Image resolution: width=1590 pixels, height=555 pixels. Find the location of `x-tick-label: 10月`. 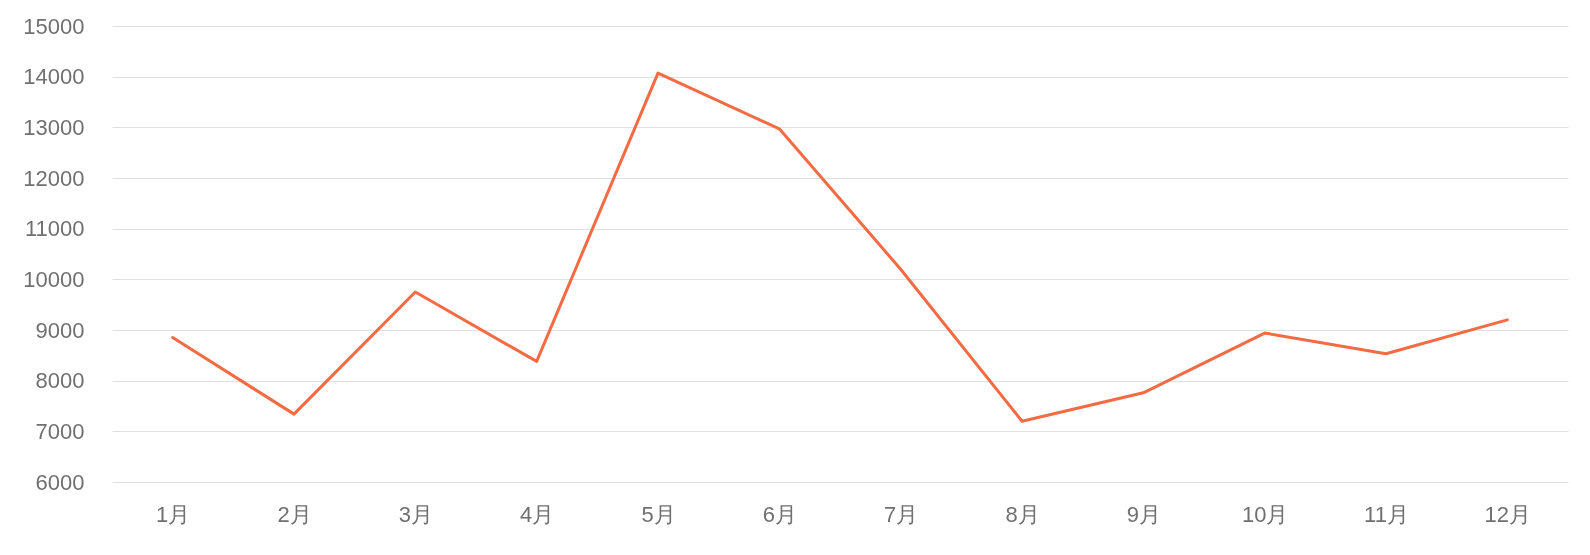

x-tick-label: 10月 is located at coordinates (1265, 514).